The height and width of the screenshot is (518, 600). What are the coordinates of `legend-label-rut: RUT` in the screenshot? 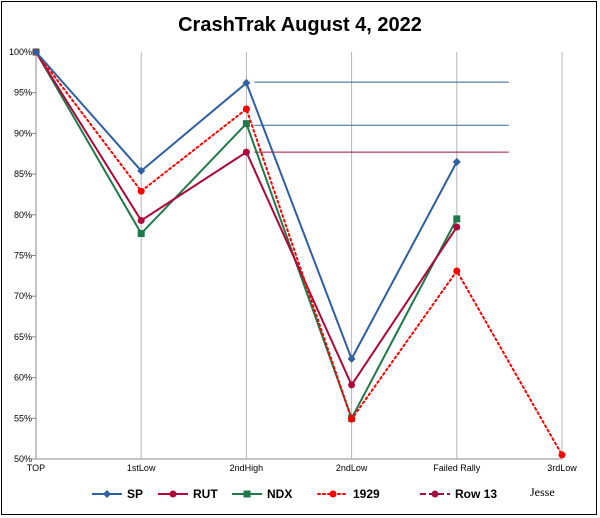 It's located at (205, 494).